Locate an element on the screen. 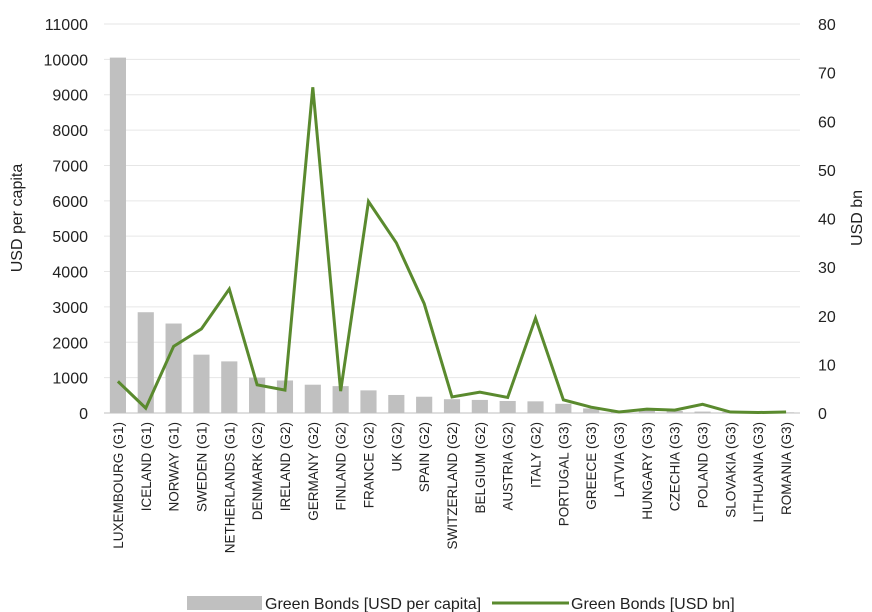 This screenshot has height=612, width=872. left-axis-title: USD per capita is located at coordinates (17, 218).